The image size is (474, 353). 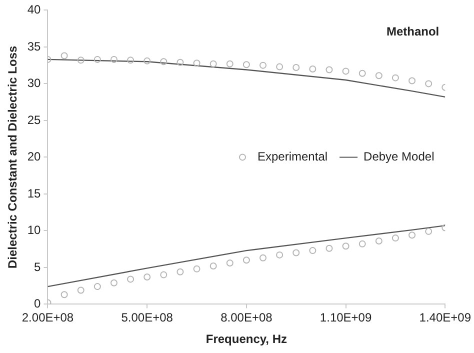 I want to click on y-tick-label: 30, so click(x=34, y=83).